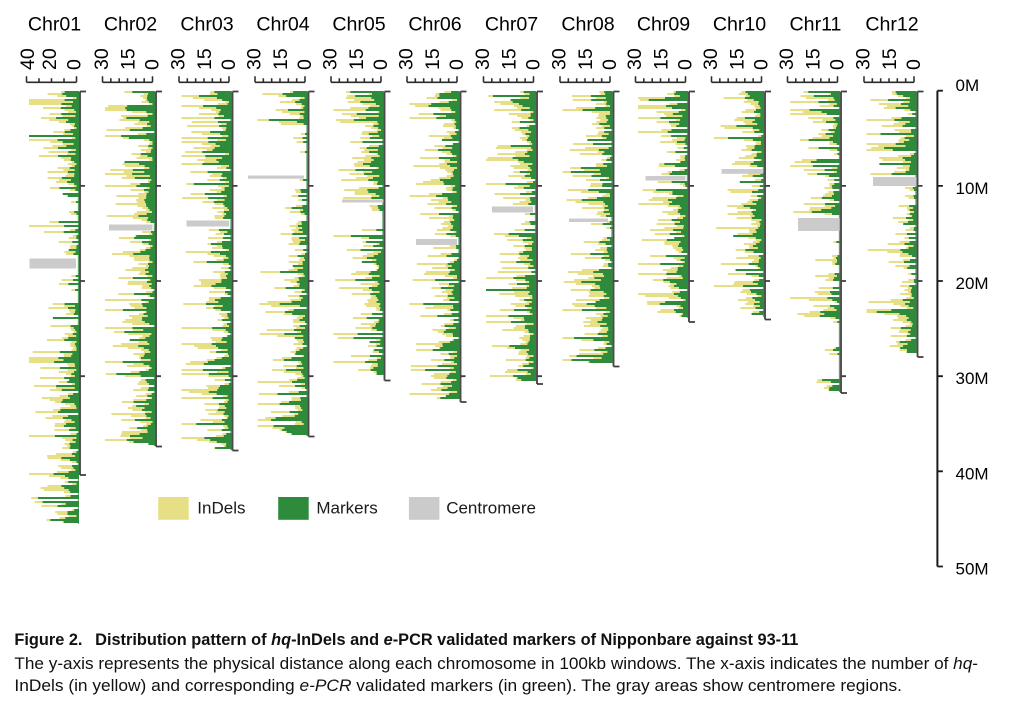 This screenshot has width=1012, height=724. What do you see at coordinates (663, 25) in the screenshot?
I see `svg-text: Chr09` at bounding box center [663, 25].